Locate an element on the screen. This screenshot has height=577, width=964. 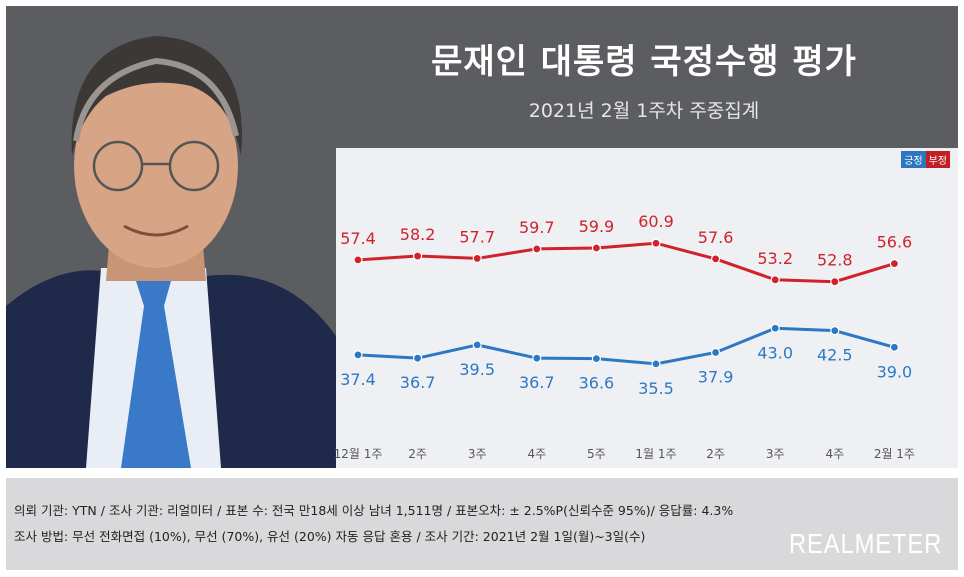
data-label: 58.2 is located at coordinates (418, 234).